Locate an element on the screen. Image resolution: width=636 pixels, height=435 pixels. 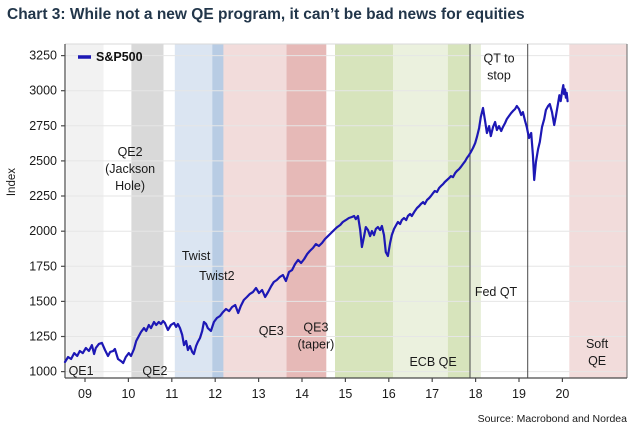
y-tick-label: 3250 is located at coordinates (43, 56).